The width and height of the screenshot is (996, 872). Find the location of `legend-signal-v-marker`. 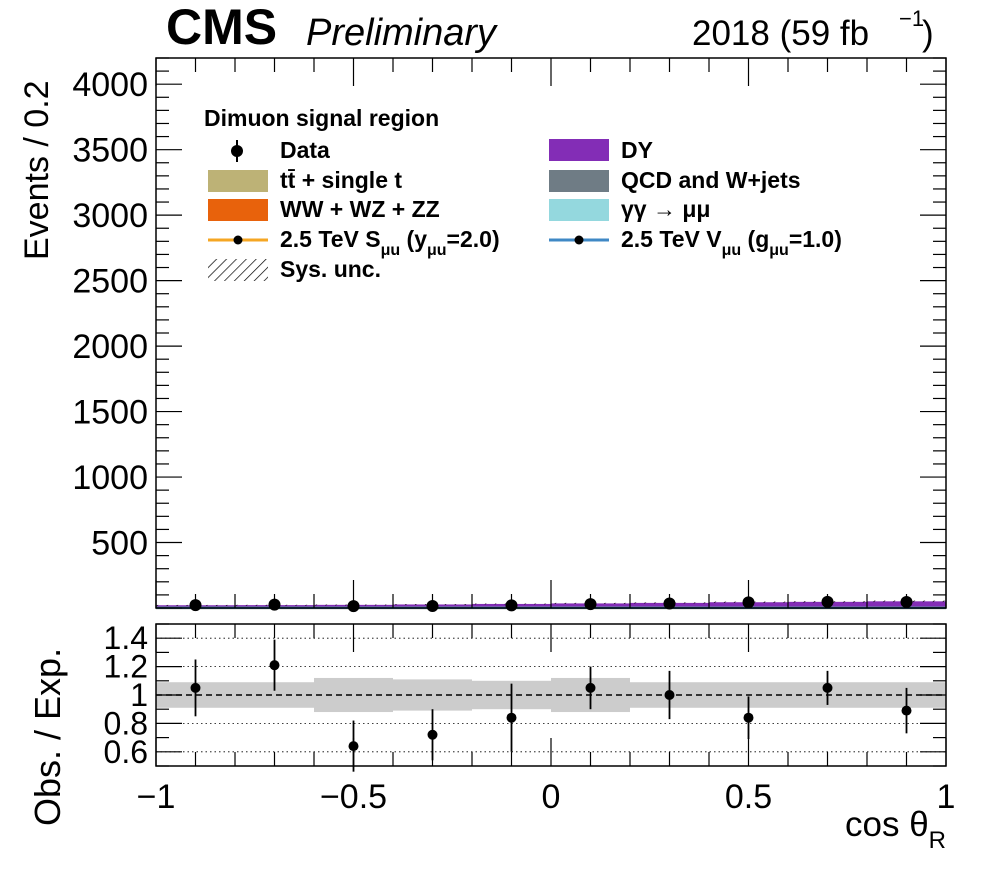

legend-signal-v-marker is located at coordinates (579, 240).